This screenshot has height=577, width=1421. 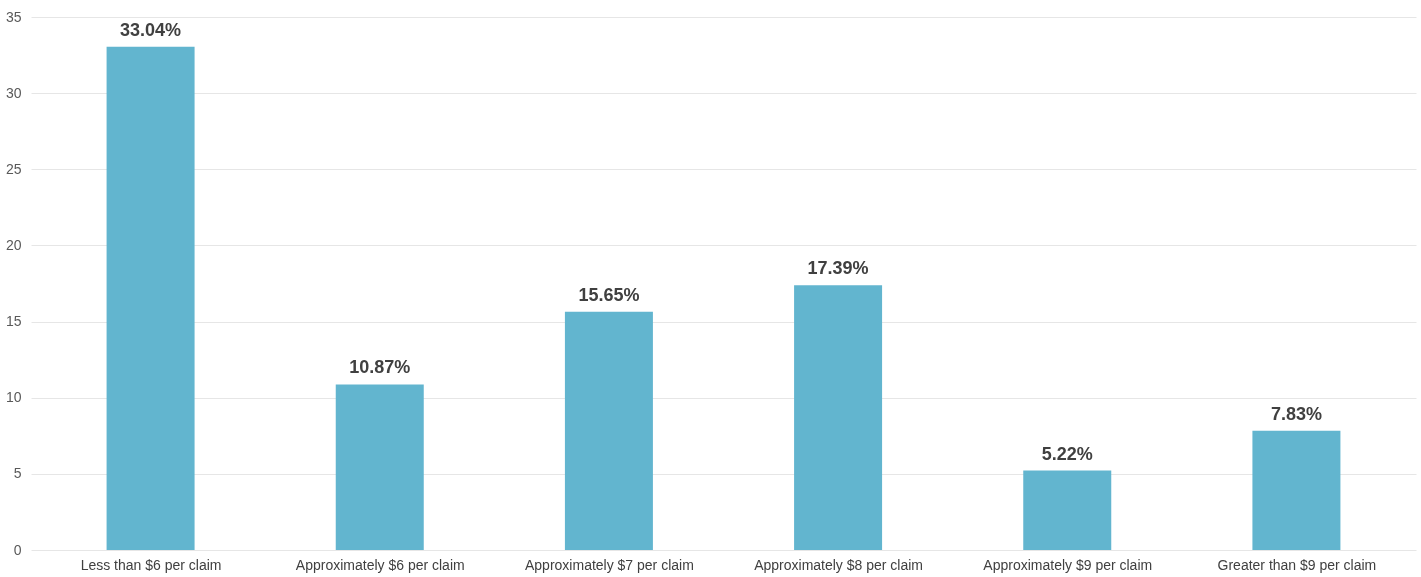 What do you see at coordinates (838, 268) in the screenshot?
I see `data-label: 17.39%` at bounding box center [838, 268].